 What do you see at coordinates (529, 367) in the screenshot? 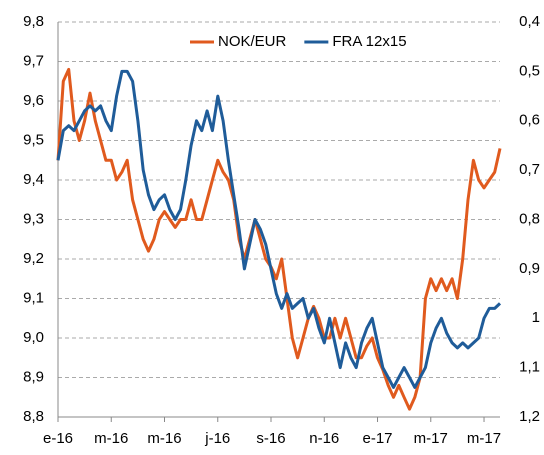
I see `y2-tick-label: 1,1` at bounding box center [529, 367].